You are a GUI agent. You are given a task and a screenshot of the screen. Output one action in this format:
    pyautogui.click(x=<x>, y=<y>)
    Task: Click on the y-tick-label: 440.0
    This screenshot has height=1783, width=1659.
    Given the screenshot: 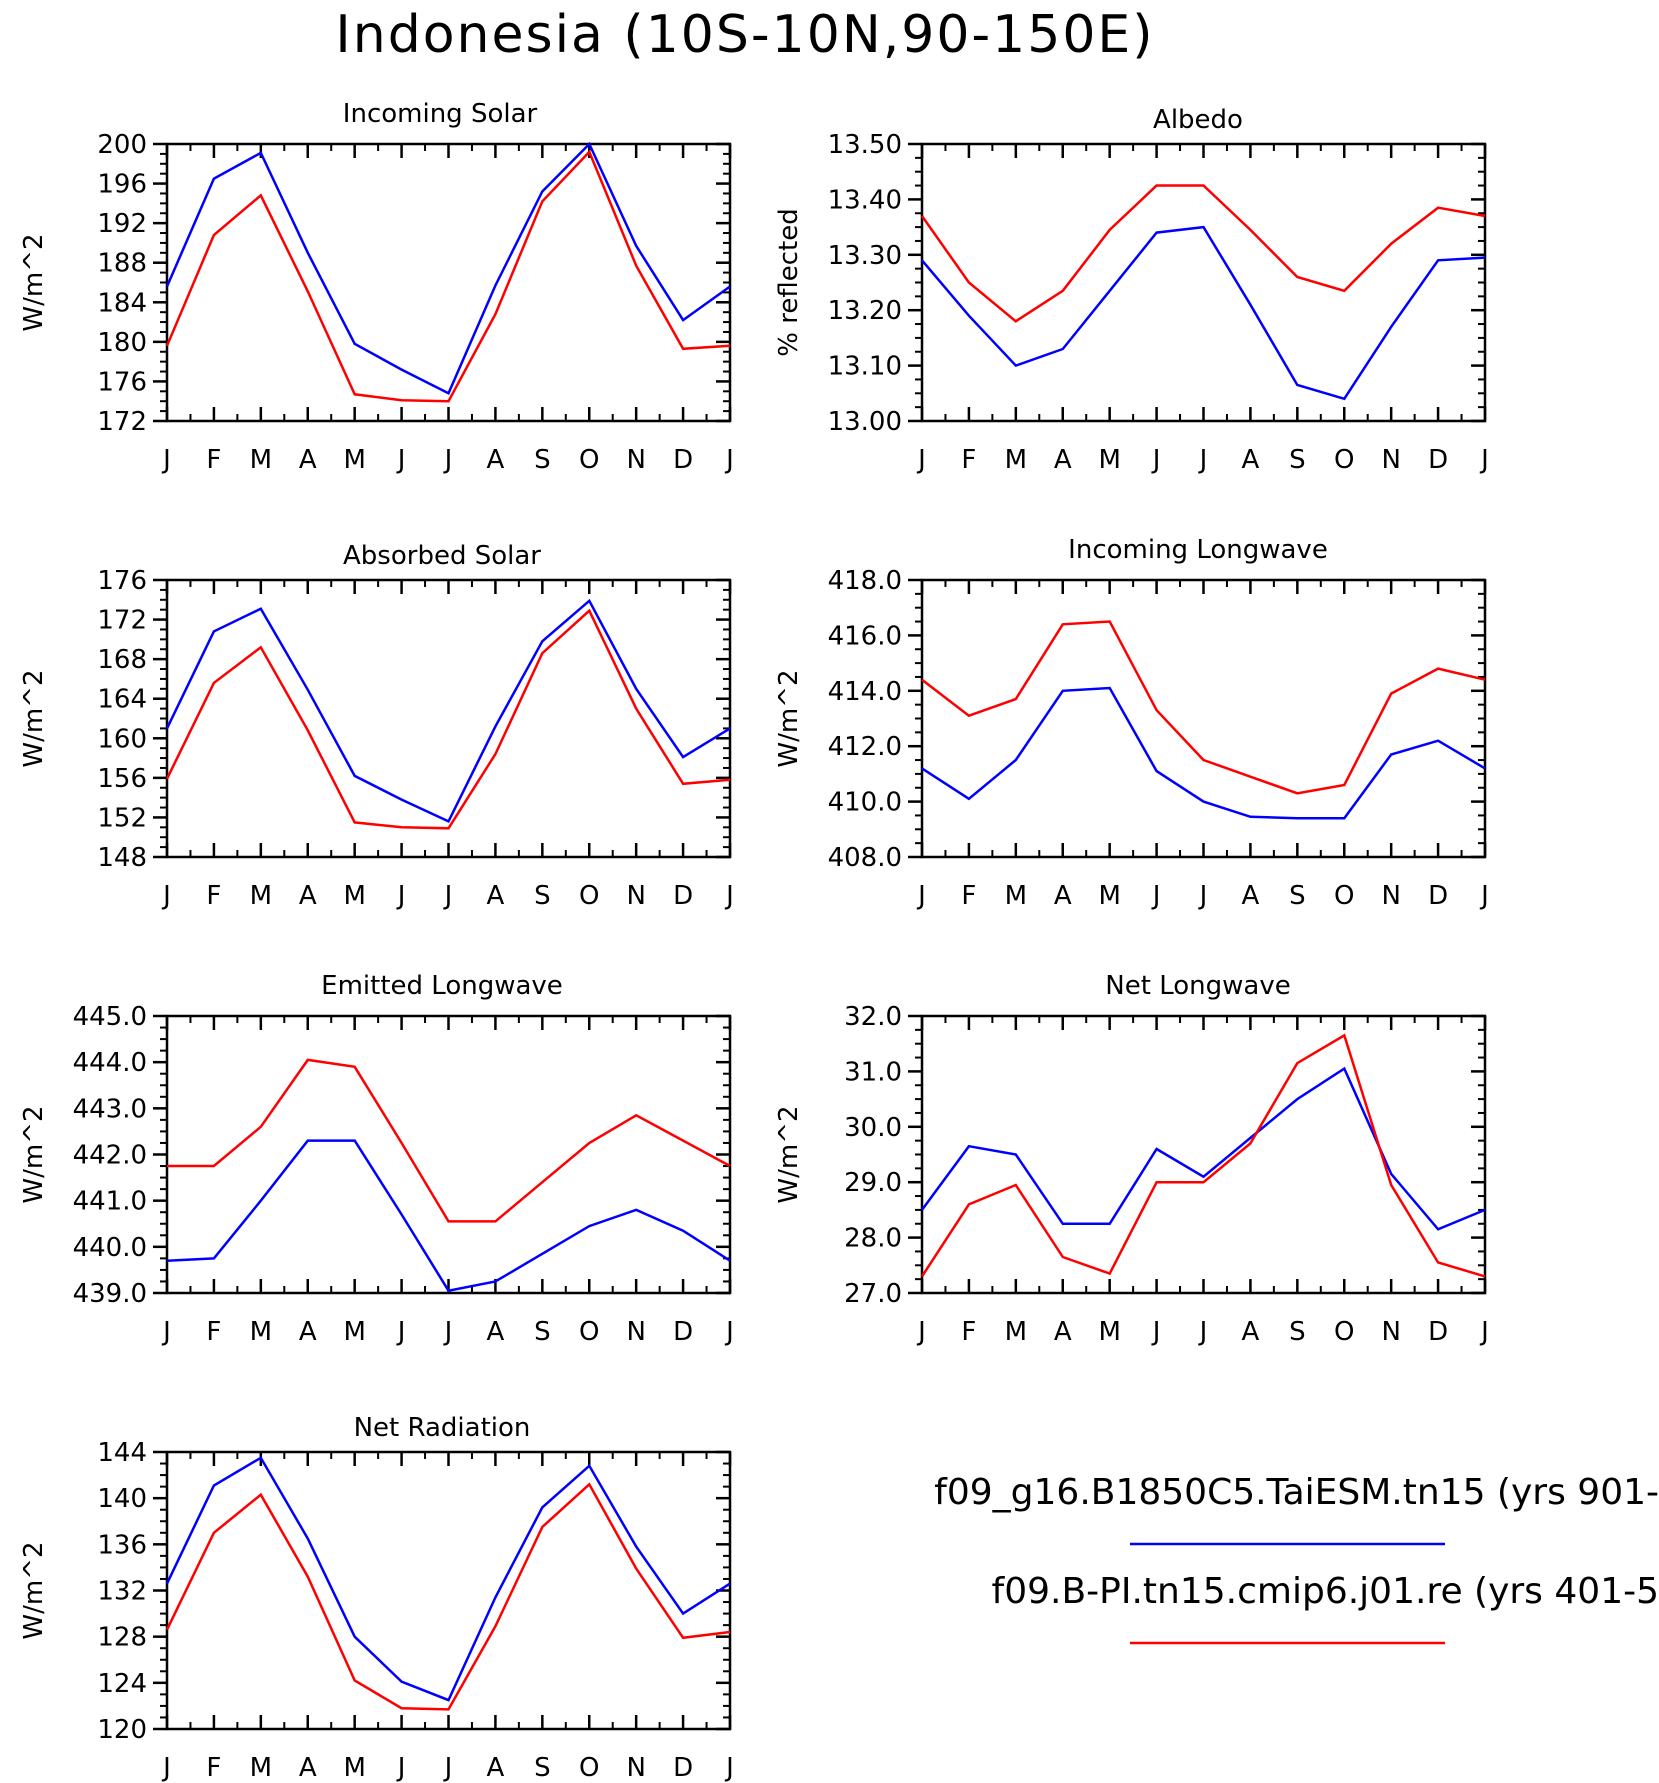 What is the action you would take?
    pyautogui.click(x=110, y=1248)
    